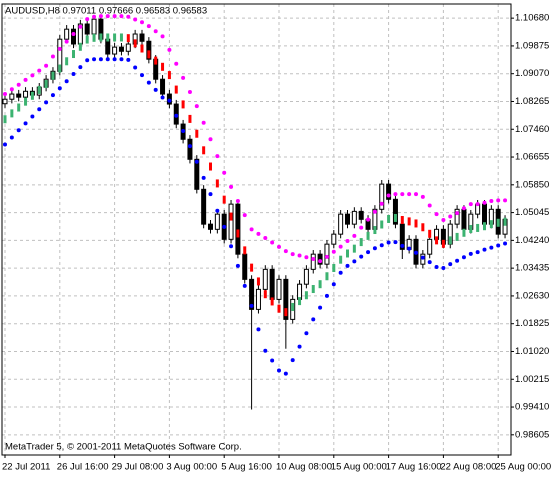 This screenshot has height=480, width=560. What do you see at coordinates (523, 467) in the screenshot?
I see `x-tick-label: 25 Aug 00:00` at bounding box center [523, 467].